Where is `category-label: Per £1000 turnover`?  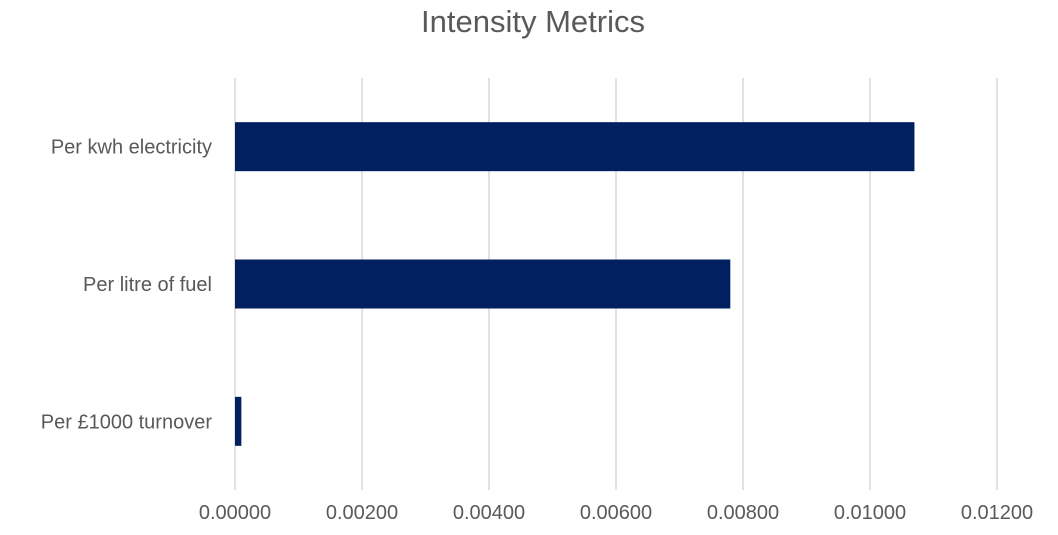
category-label: Per £1000 turnover is located at coordinates (127, 422).